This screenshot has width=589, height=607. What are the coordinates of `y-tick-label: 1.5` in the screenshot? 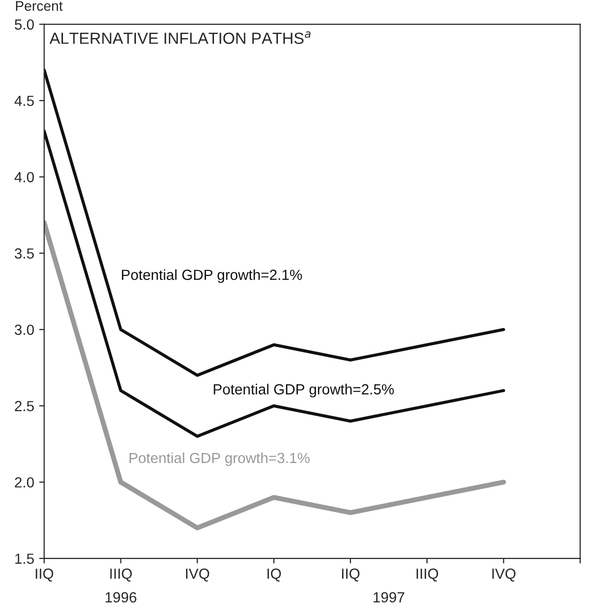 It's located at (24, 559).